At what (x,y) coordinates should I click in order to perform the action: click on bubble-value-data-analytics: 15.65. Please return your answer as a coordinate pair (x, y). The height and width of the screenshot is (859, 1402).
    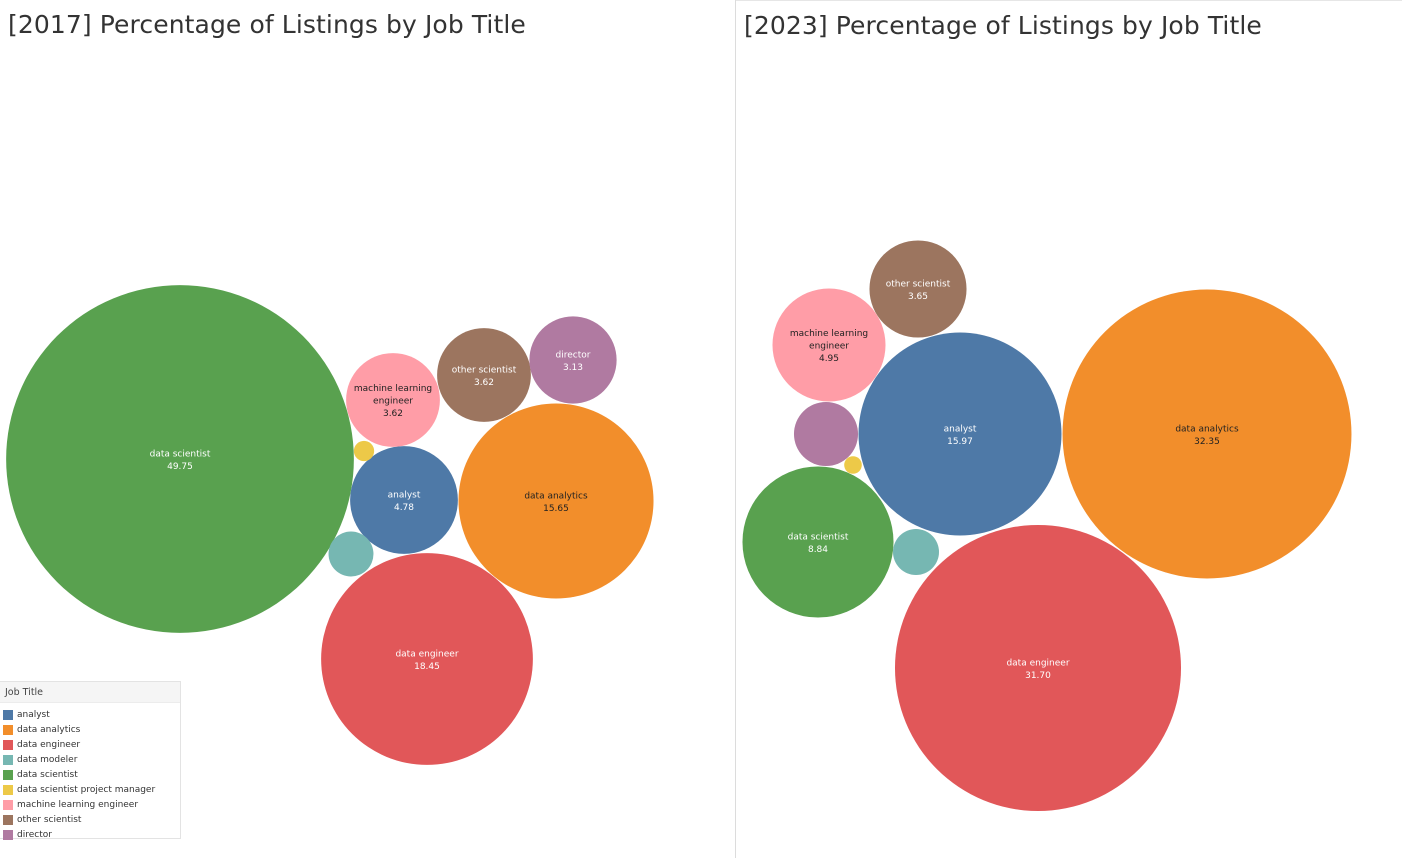
    Looking at the image, I should click on (556, 509).